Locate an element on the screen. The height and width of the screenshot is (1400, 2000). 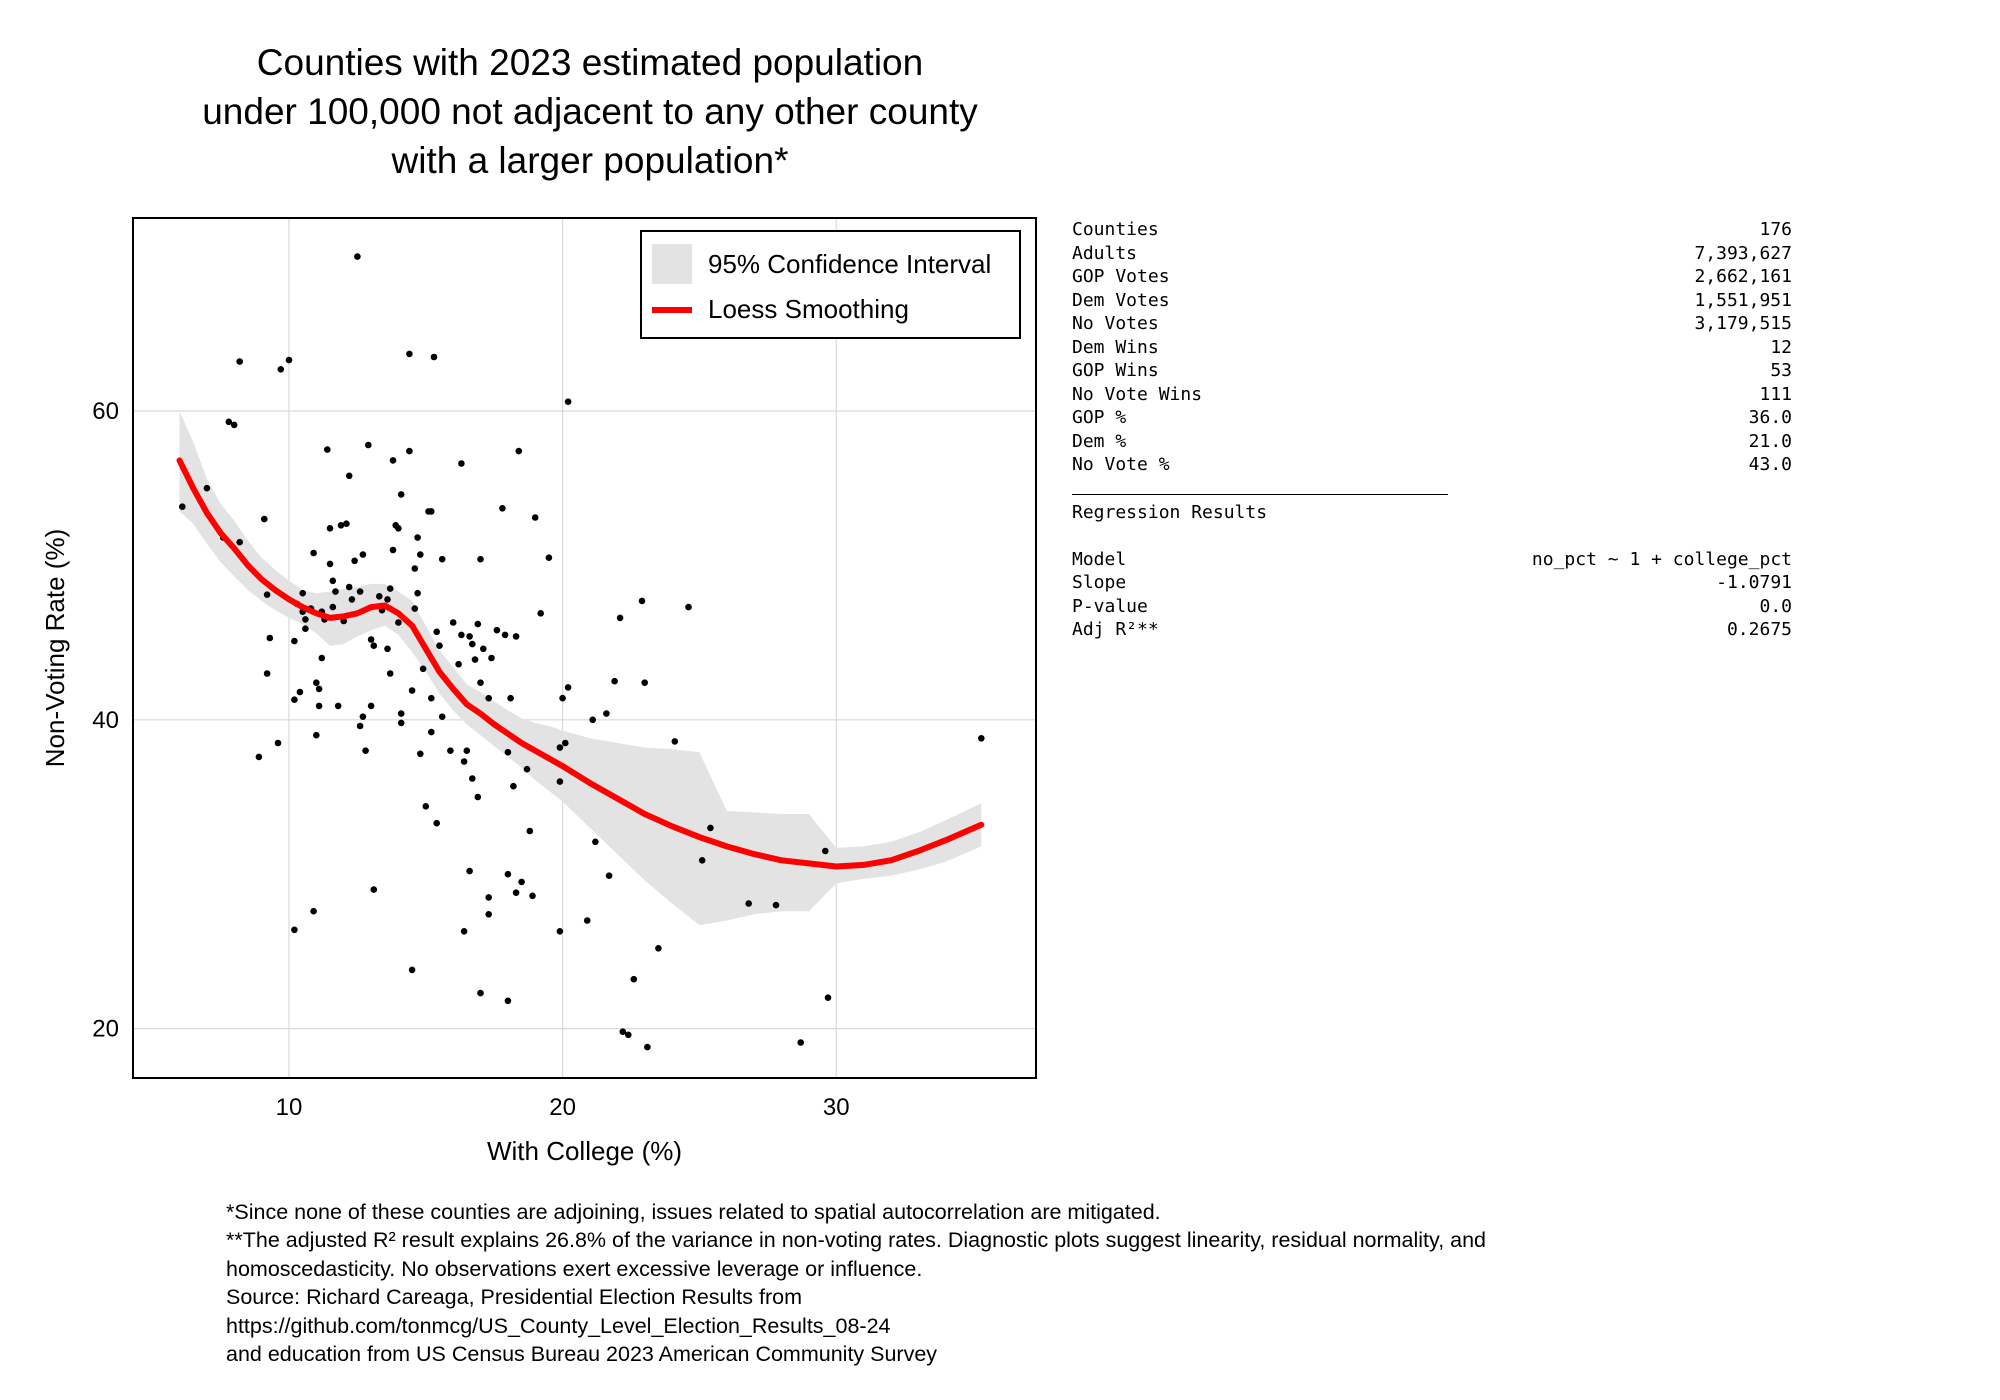
stat-label: GOP Wins is located at coordinates (1115, 370).